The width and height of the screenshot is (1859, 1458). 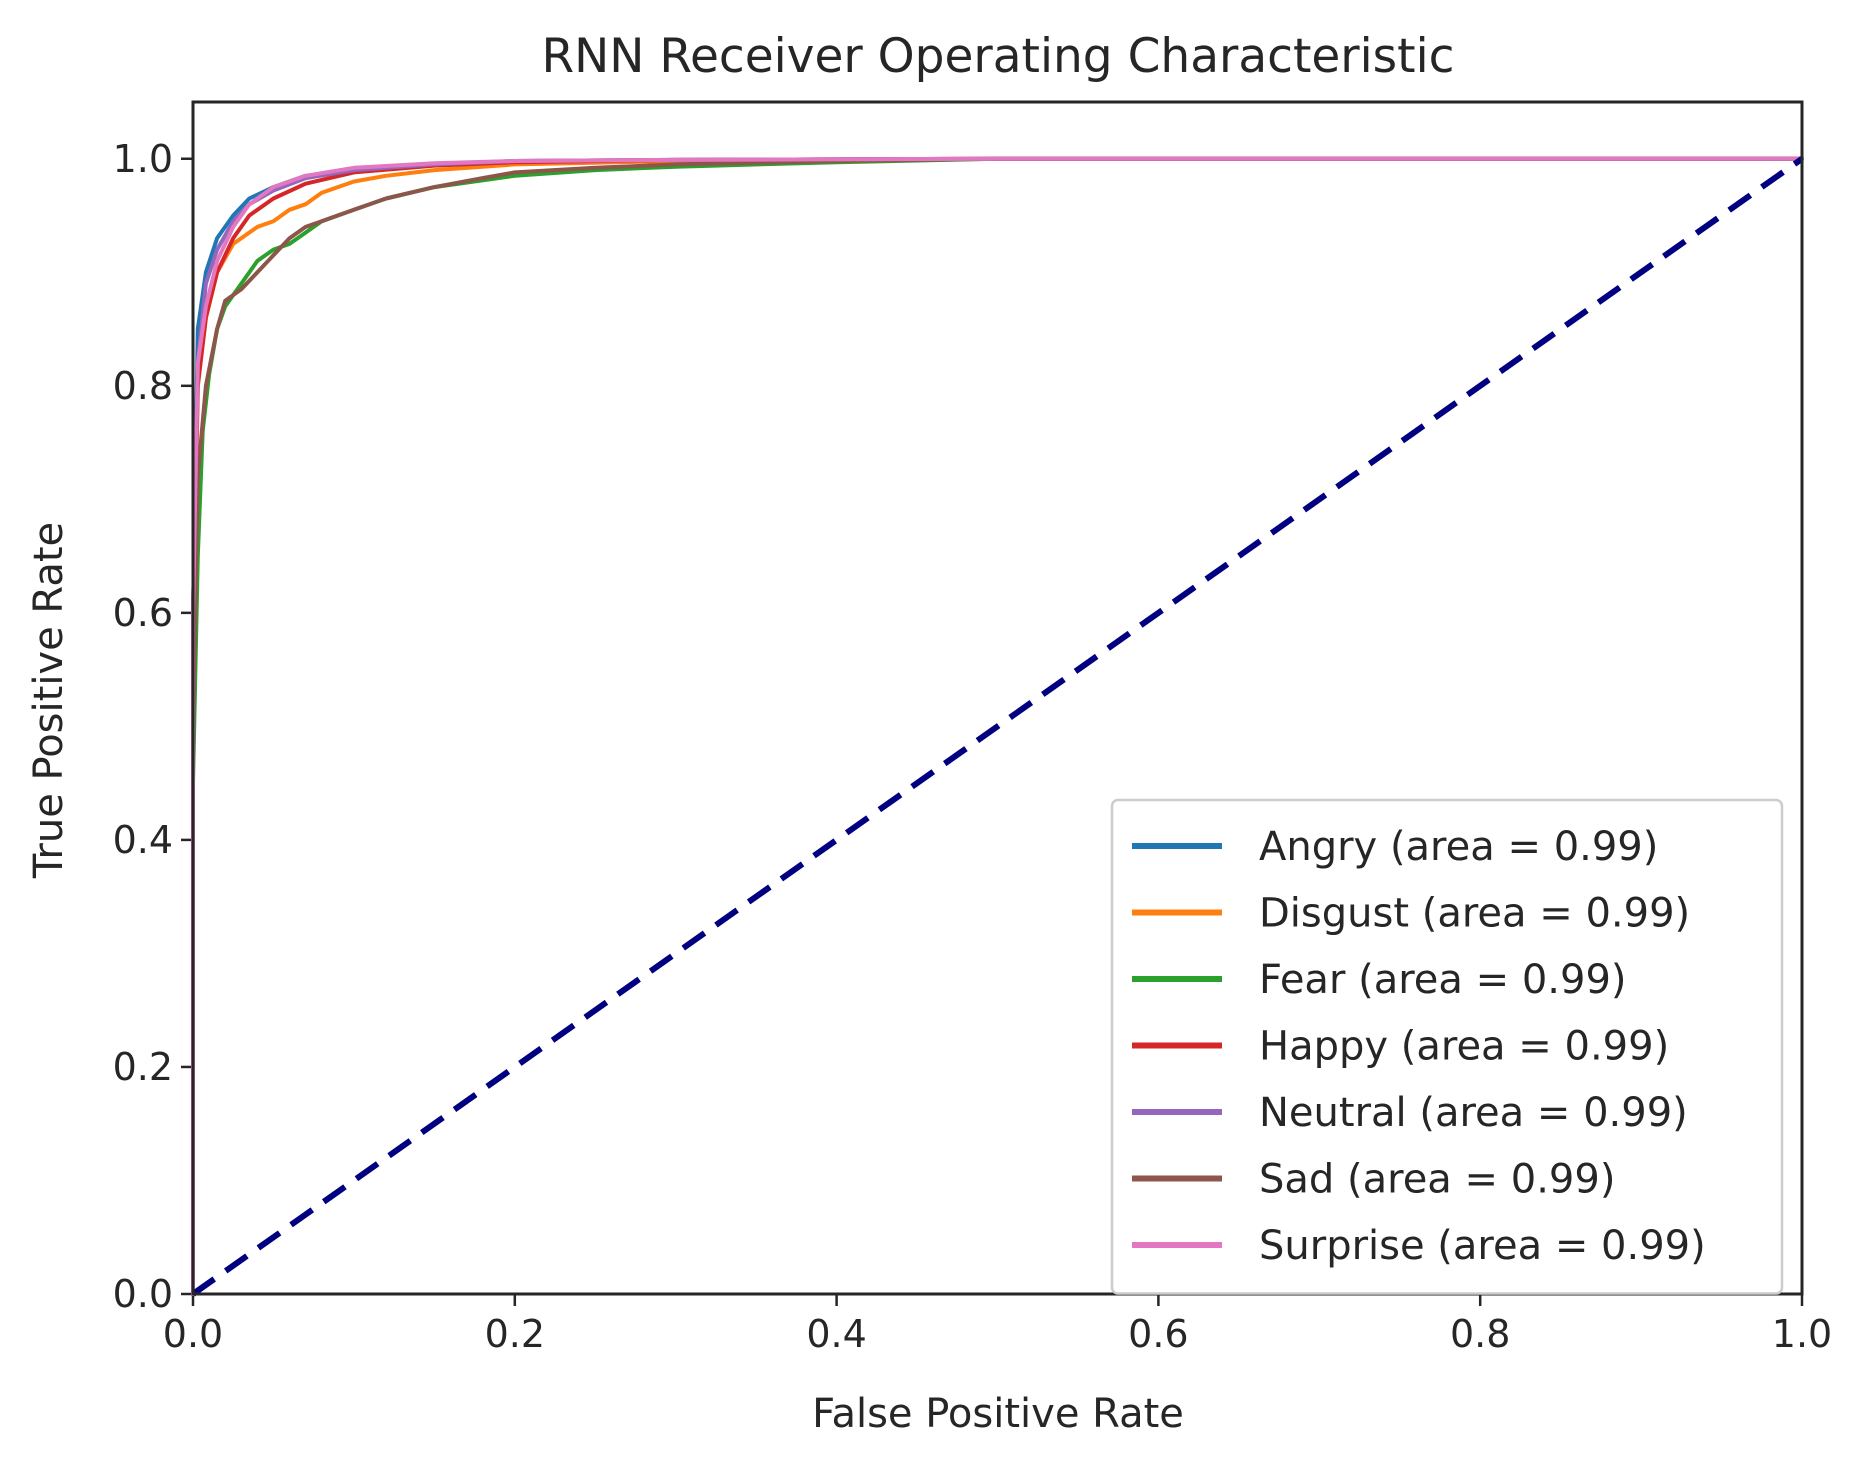 I want to click on legend-label-happy: Happy (area = 0.99), so click(x=1464, y=1047).